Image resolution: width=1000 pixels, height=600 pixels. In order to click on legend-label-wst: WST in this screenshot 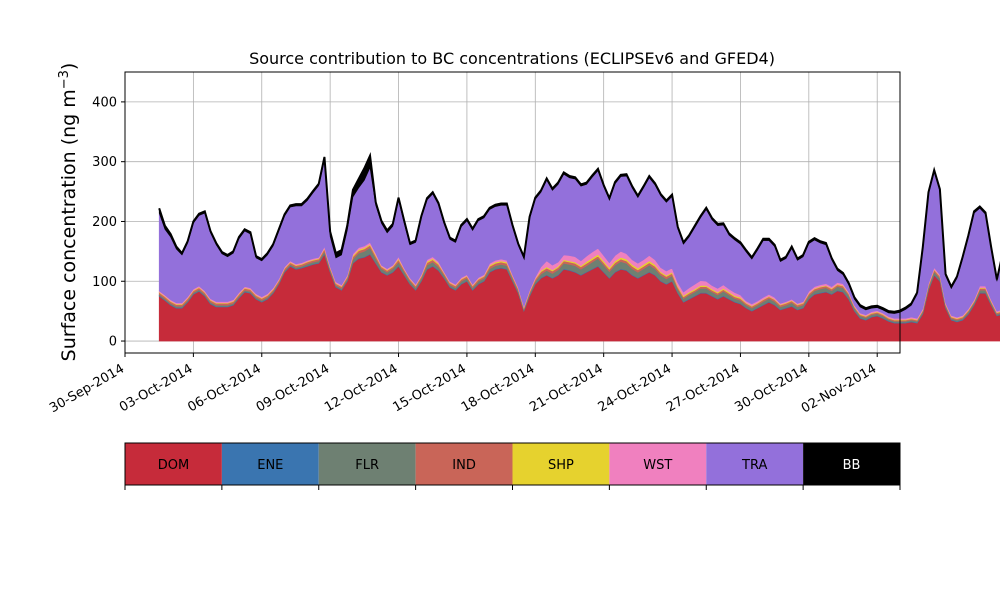, I will do `click(657, 465)`.